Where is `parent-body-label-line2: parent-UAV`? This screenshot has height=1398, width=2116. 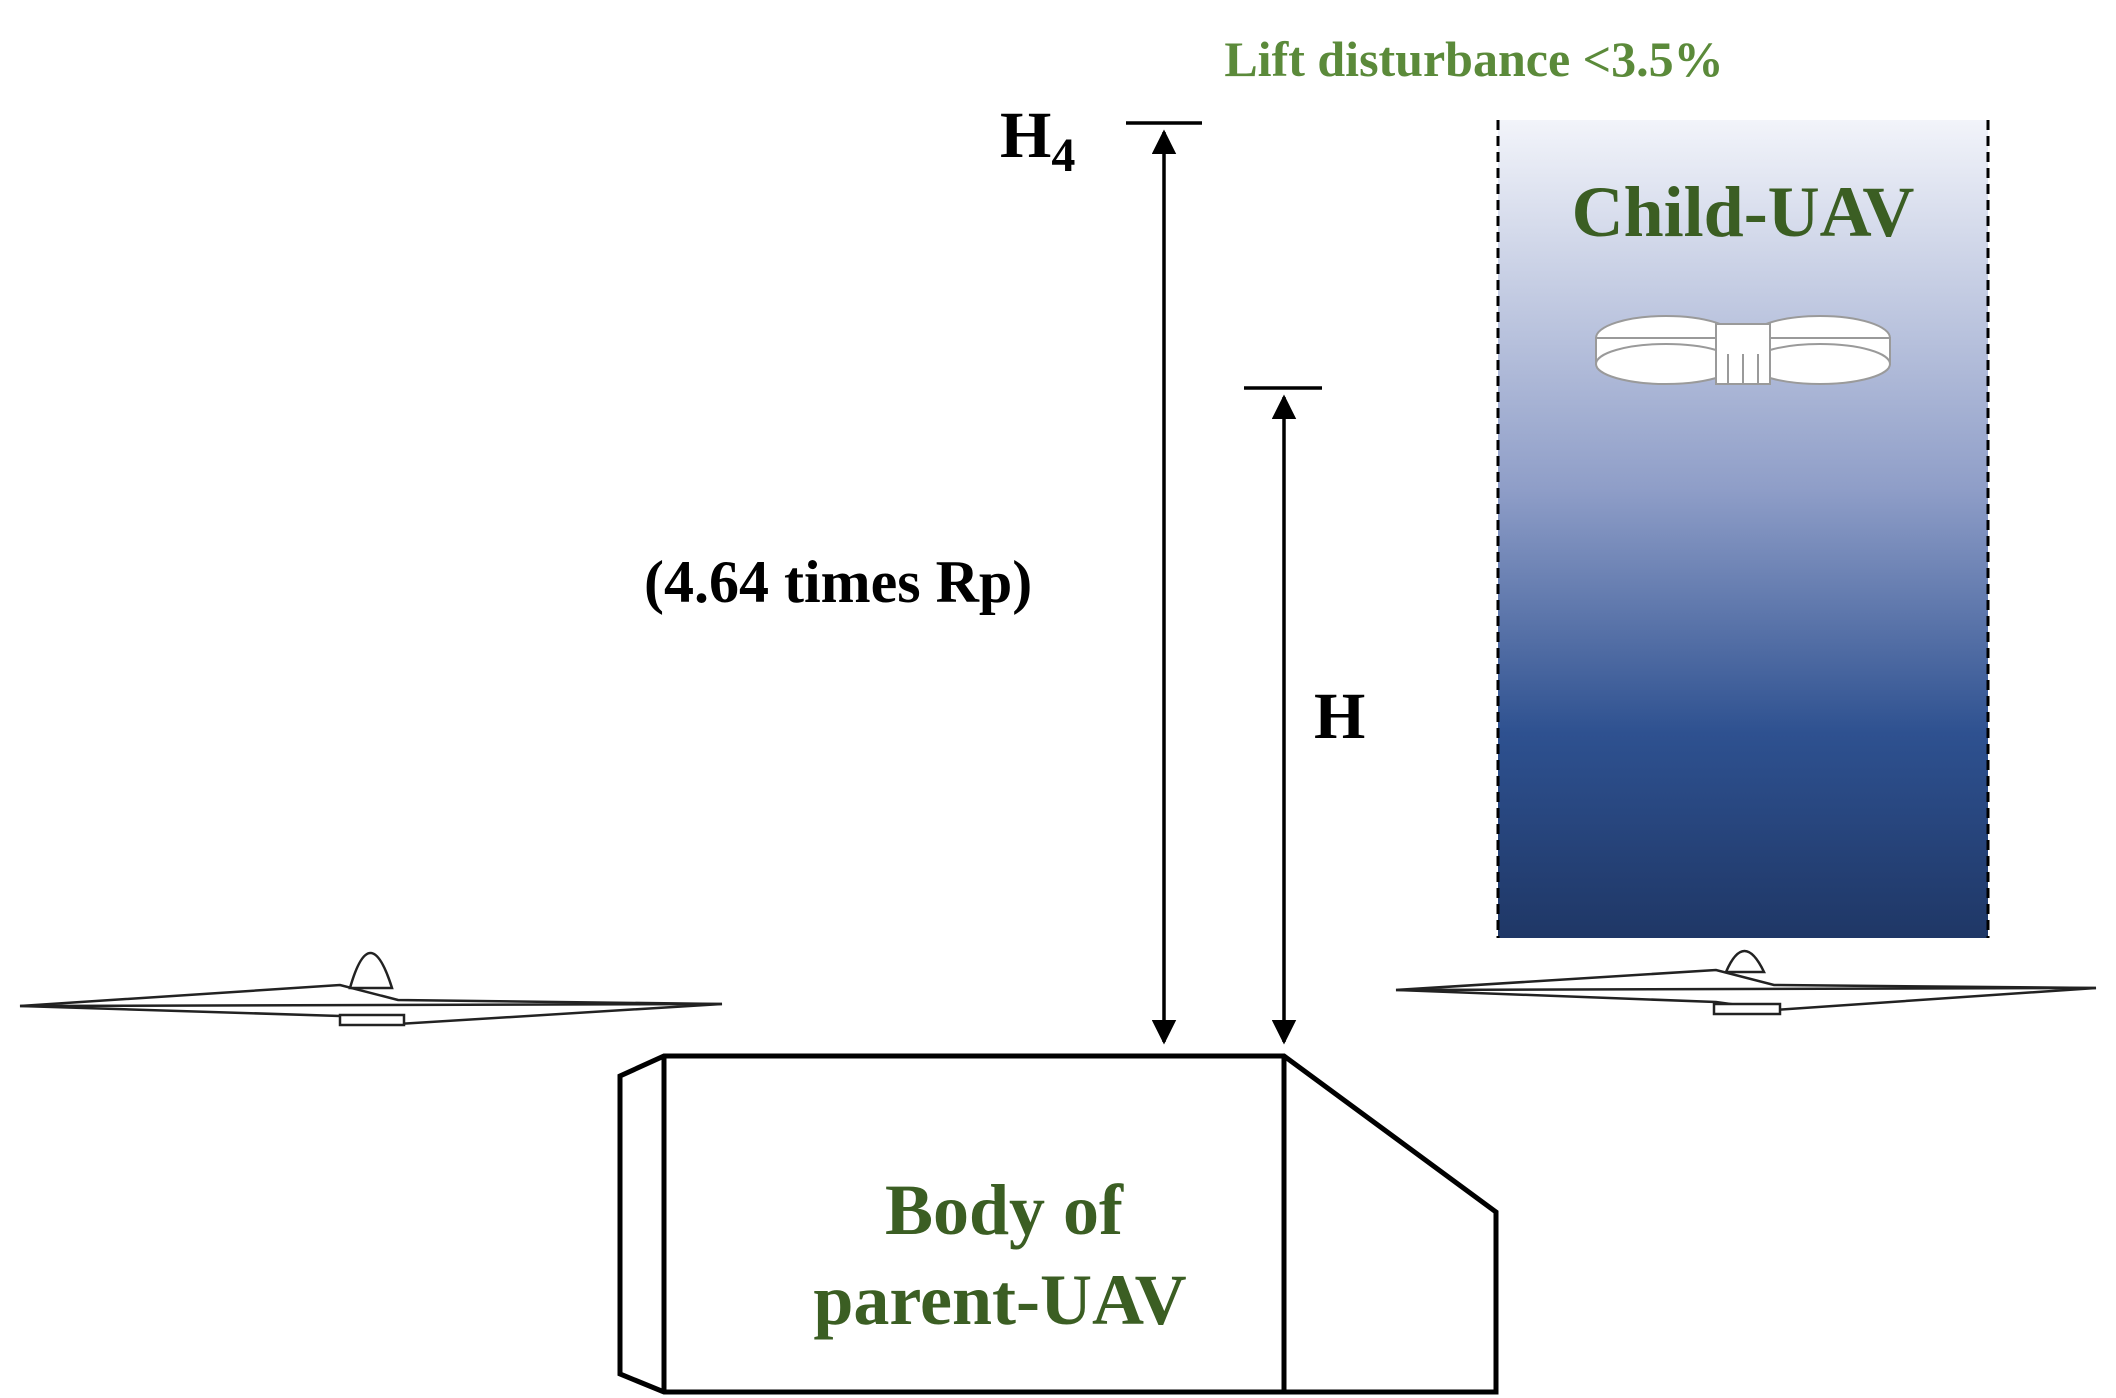 parent-body-label-line2: parent-UAV is located at coordinates (999, 1300).